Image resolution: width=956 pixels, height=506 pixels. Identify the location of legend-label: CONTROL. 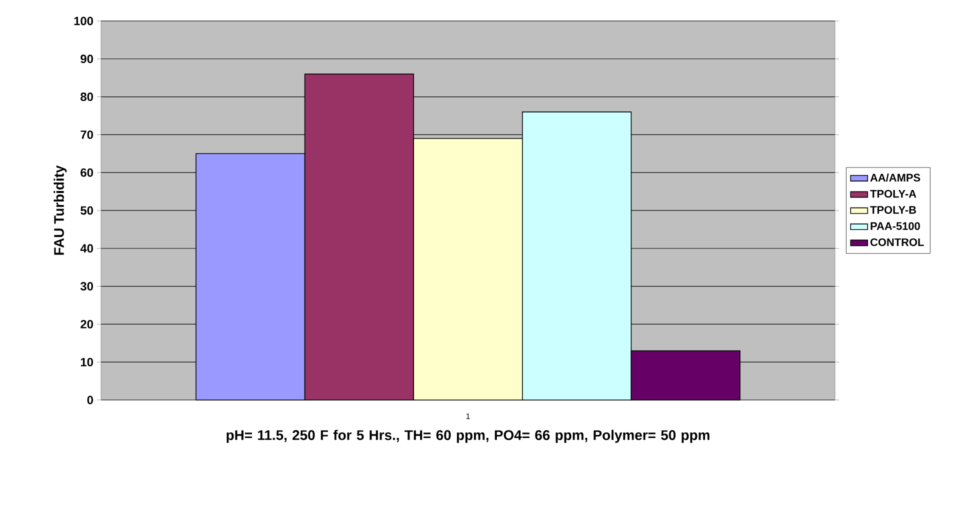
(897, 242).